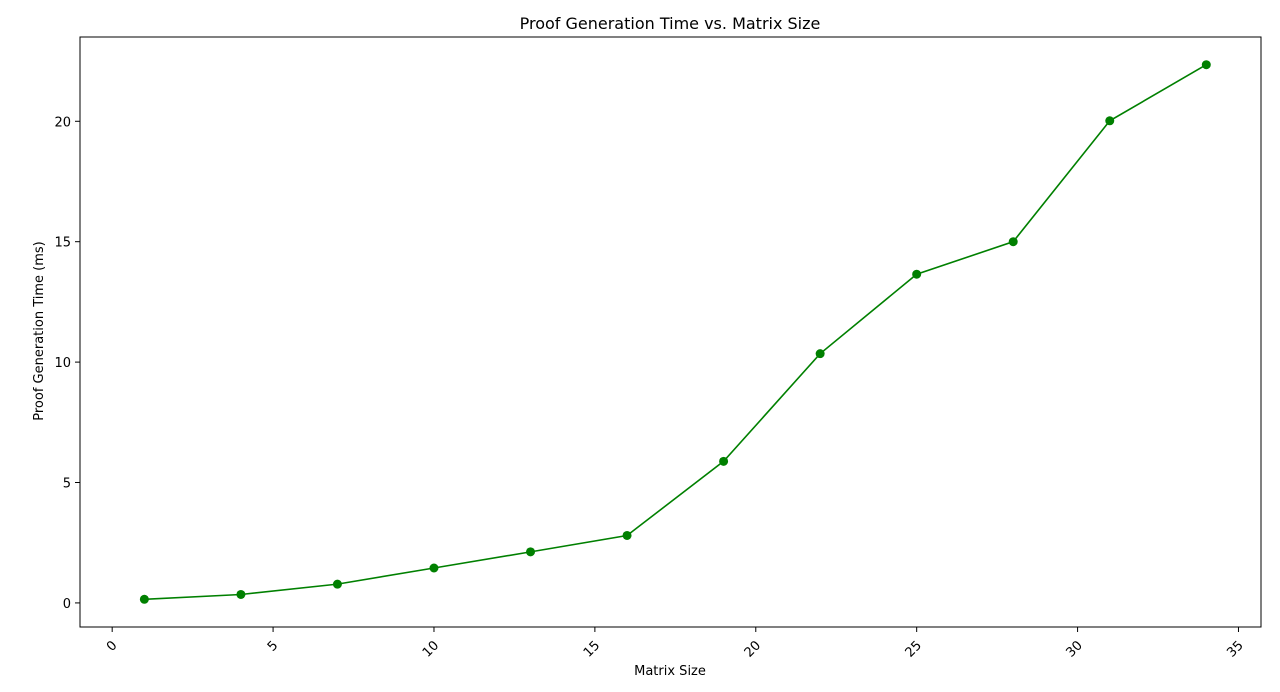 The height and width of the screenshot is (692, 1280). Describe the element at coordinates (62, 122) in the screenshot. I see `y-tick-label: 20` at that location.